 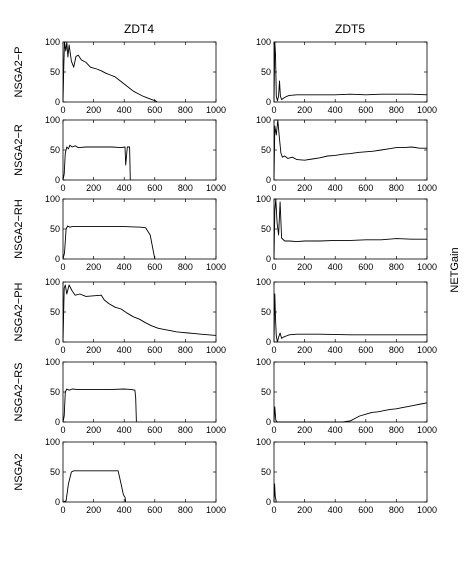 What do you see at coordinates (139, 29) in the screenshot?
I see `column-title-zdt4: ZDT4` at bounding box center [139, 29].